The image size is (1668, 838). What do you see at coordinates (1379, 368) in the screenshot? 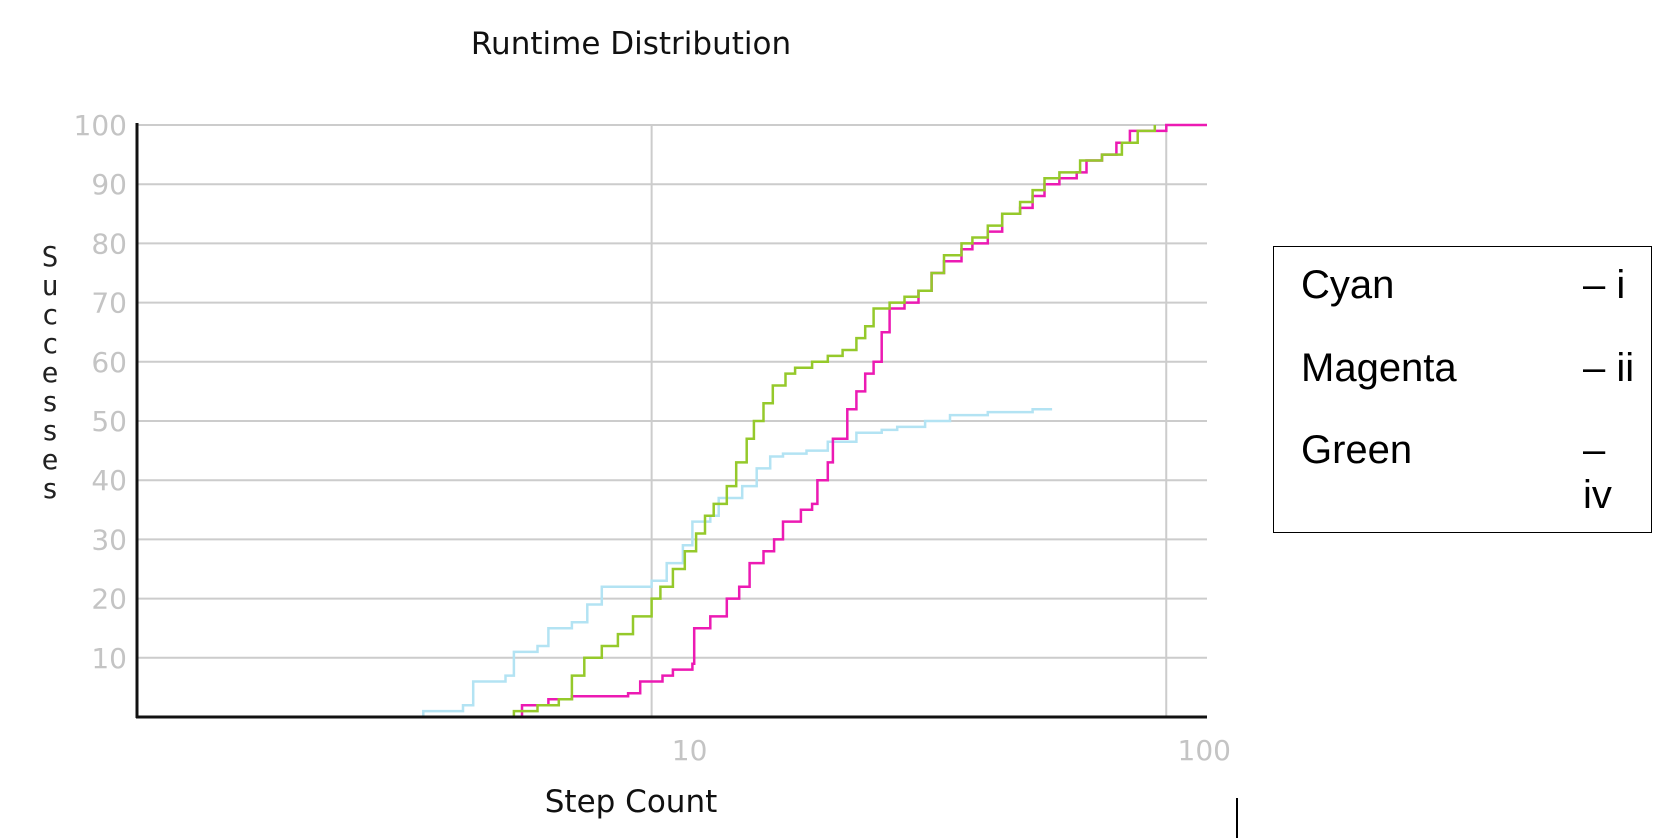
I see `legend-entry-name: Magenta` at bounding box center [1379, 368].